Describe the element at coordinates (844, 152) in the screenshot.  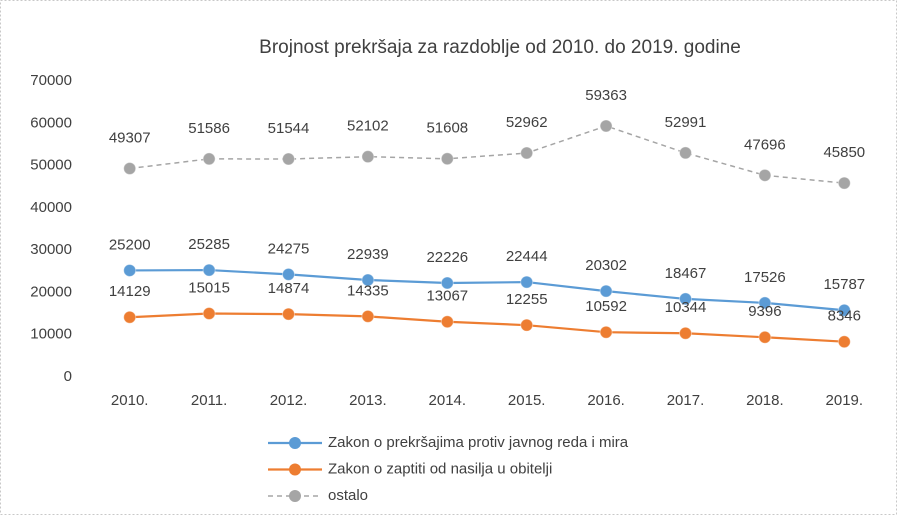
I see `data-label: 45850` at that location.